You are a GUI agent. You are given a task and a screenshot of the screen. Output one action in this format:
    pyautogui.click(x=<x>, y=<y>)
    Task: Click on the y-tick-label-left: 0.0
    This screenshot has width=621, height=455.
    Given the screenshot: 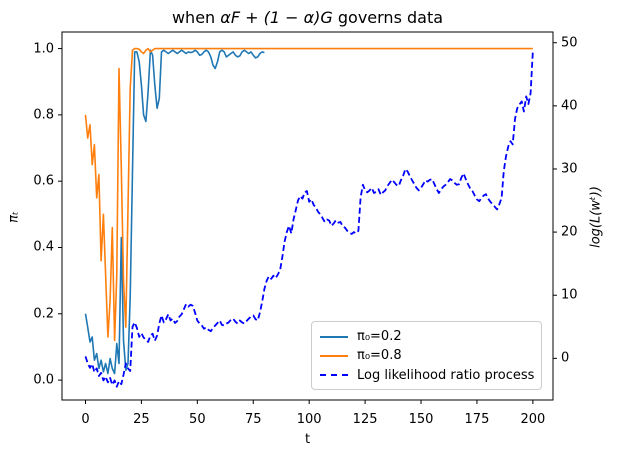 What is the action you would take?
    pyautogui.click(x=43, y=380)
    